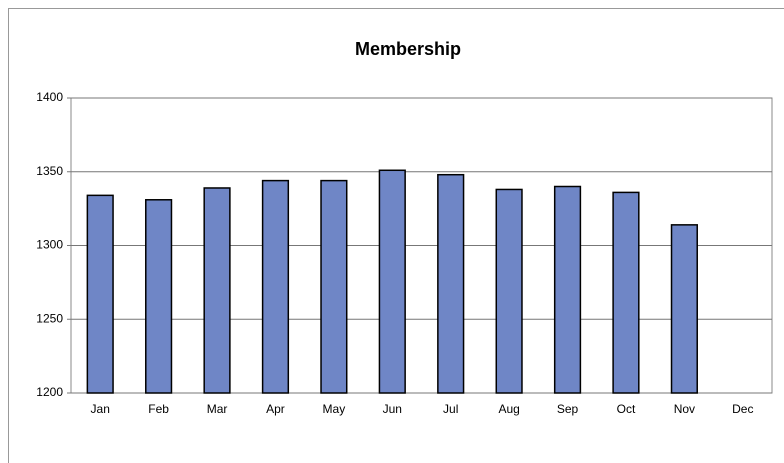  I want to click on y-tick-label: 1200, so click(49, 392).